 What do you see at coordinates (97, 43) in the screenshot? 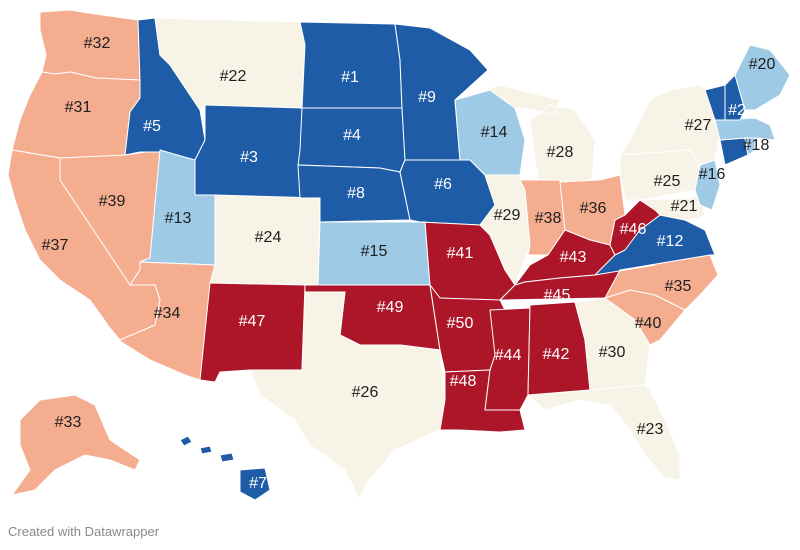
I see `rank-label-wa: #32` at bounding box center [97, 43].